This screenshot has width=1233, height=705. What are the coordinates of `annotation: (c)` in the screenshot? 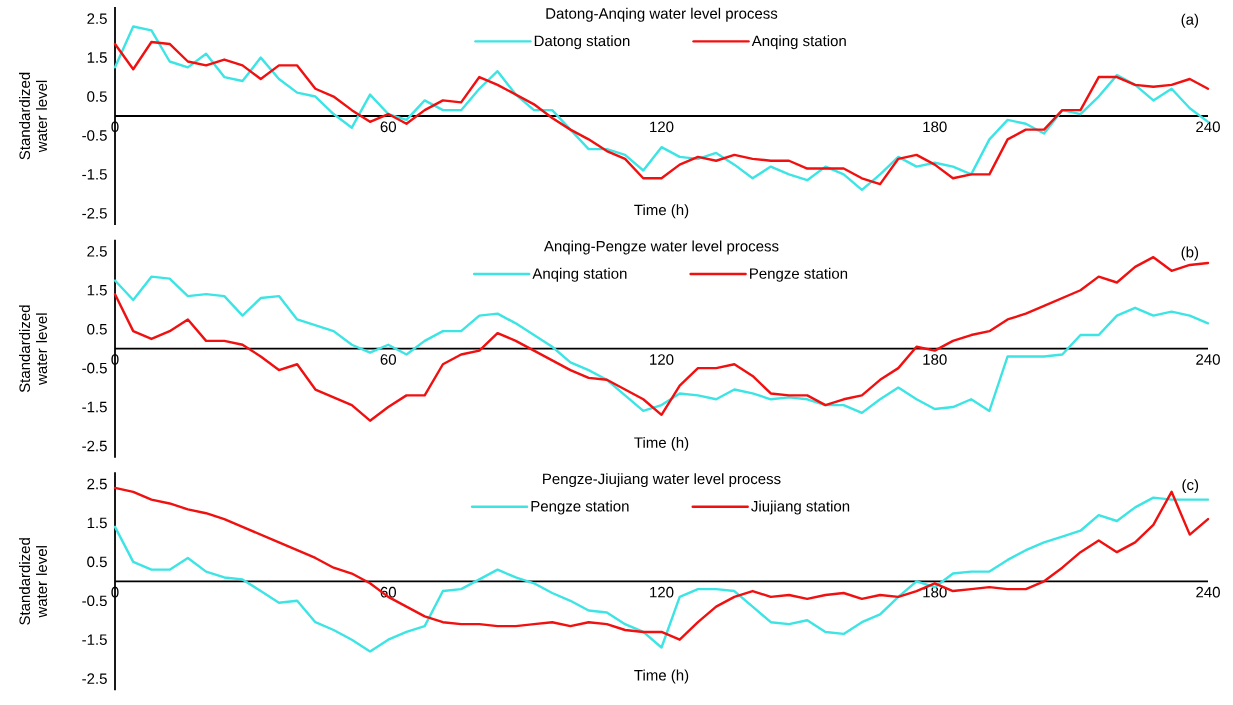 It's located at (1190, 486).